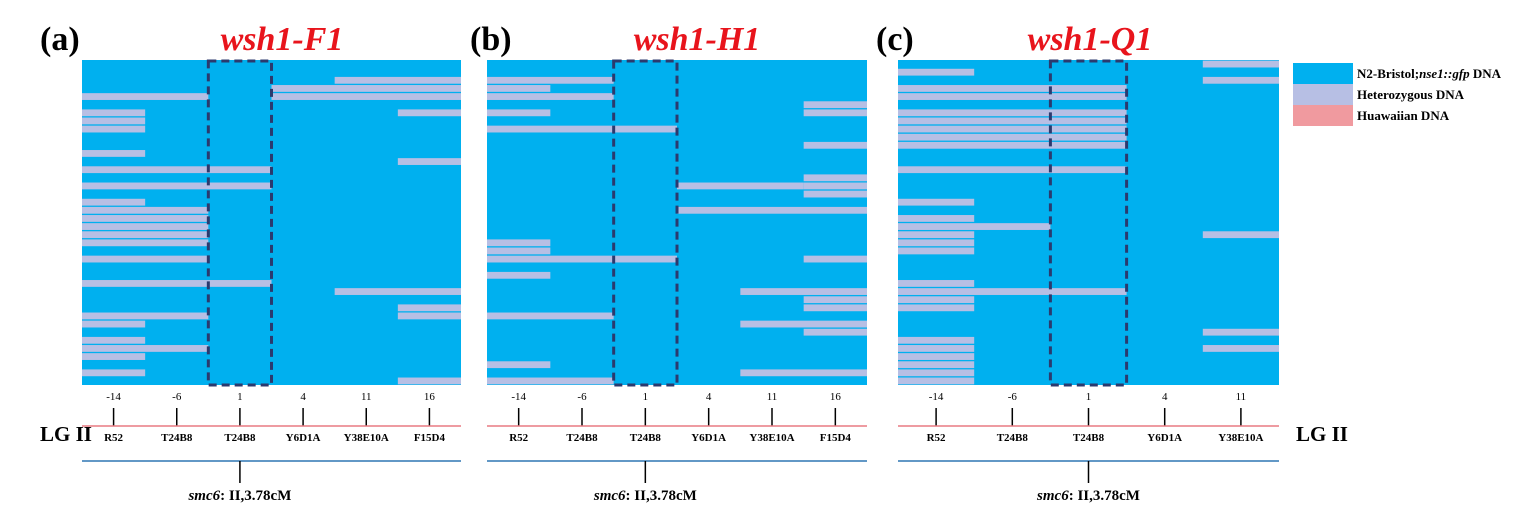 The height and width of the screenshot is (520, 1533). What do you see at coordinates (1322, 434) in the screenshot?
I see `lg-label-right: LG II` at bounding box center [1322, 434].